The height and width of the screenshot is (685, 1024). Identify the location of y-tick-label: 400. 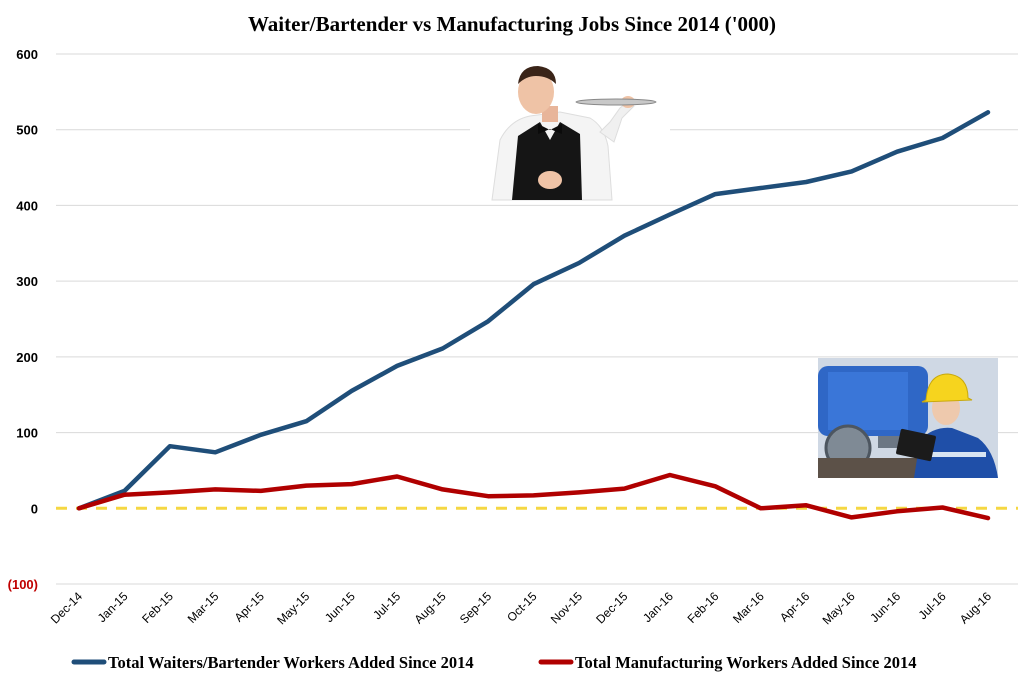
(27, 205).